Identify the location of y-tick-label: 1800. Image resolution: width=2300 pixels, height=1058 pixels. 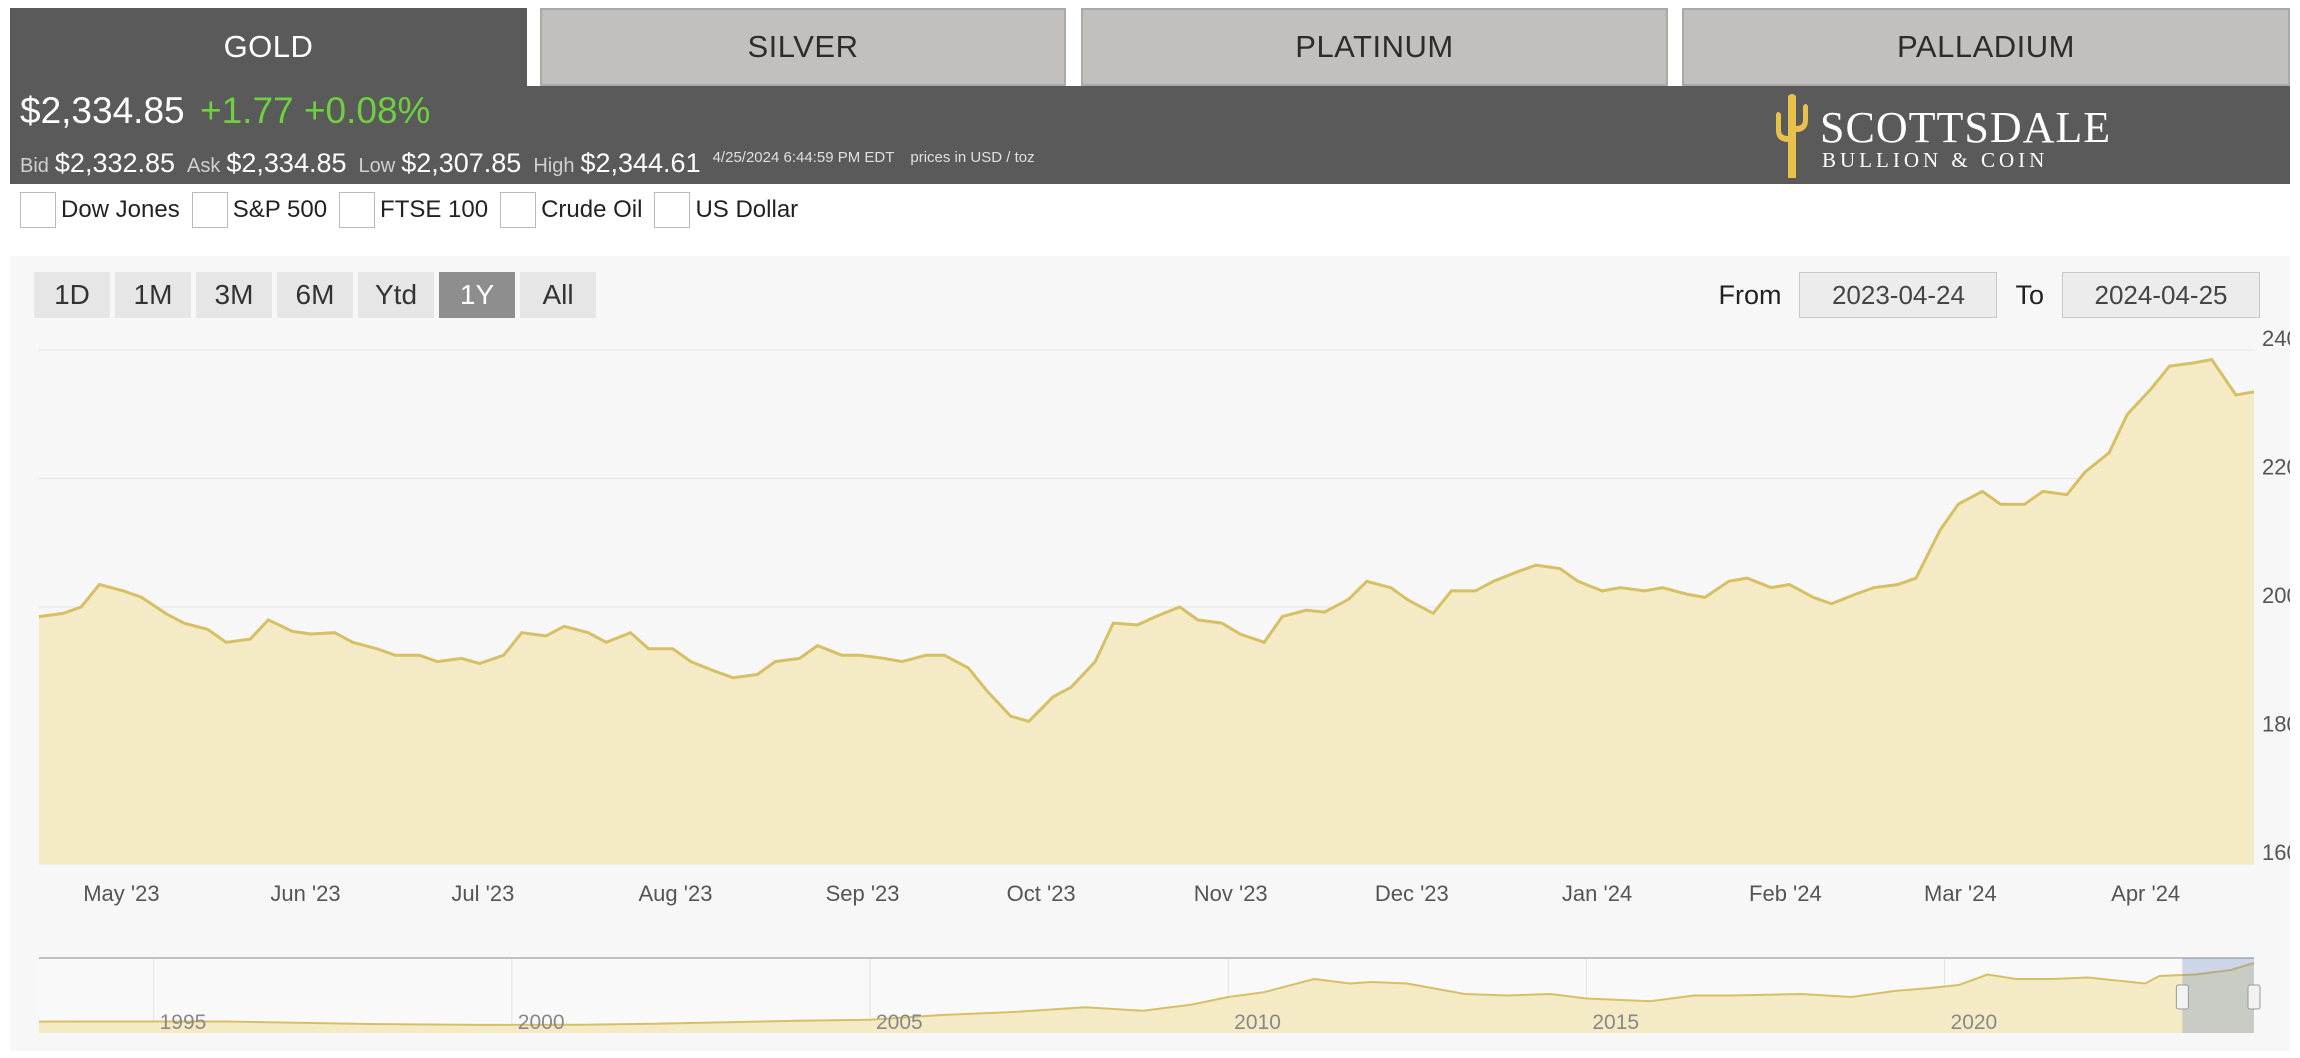
(2276, 724).